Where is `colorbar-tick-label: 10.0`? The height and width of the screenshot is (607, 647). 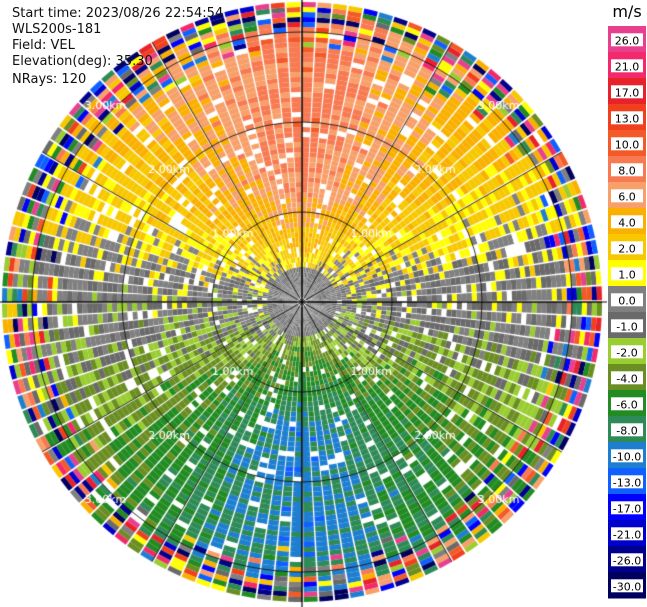
colorbar-tick-label: 10.0 is located at coordinates (627, 144).